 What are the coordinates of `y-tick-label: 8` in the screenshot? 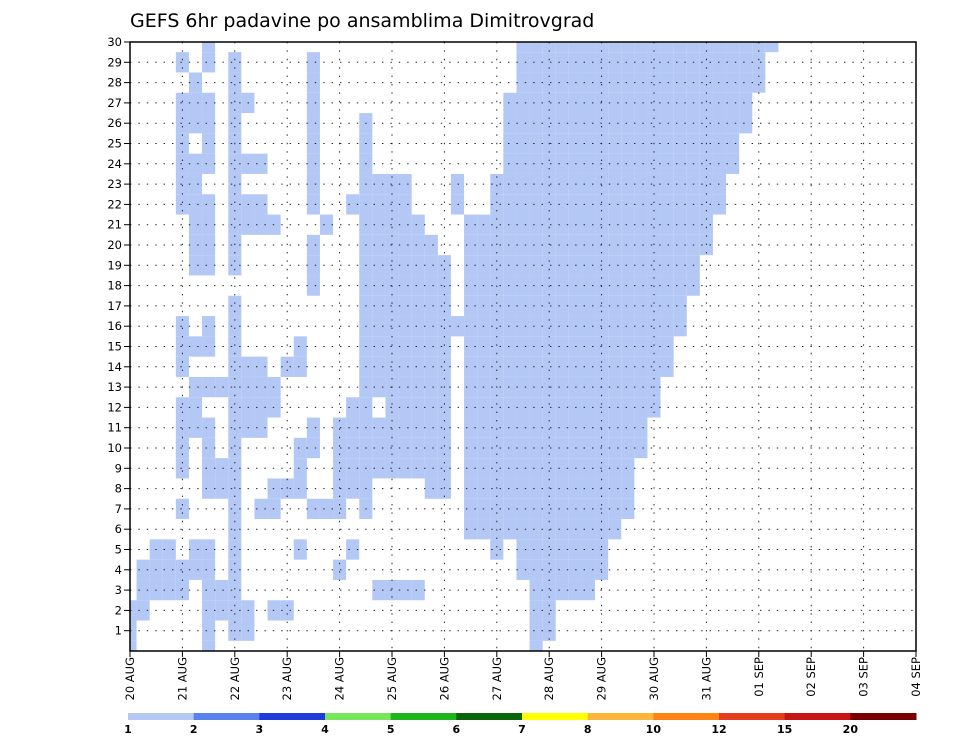 It's located at (118, 489).